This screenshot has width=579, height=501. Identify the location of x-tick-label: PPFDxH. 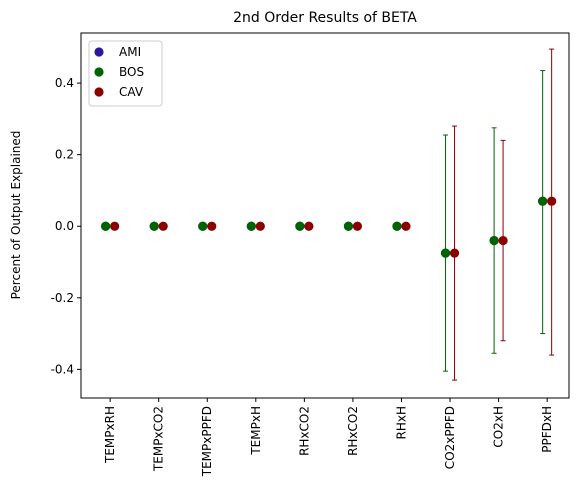
(547, 429).